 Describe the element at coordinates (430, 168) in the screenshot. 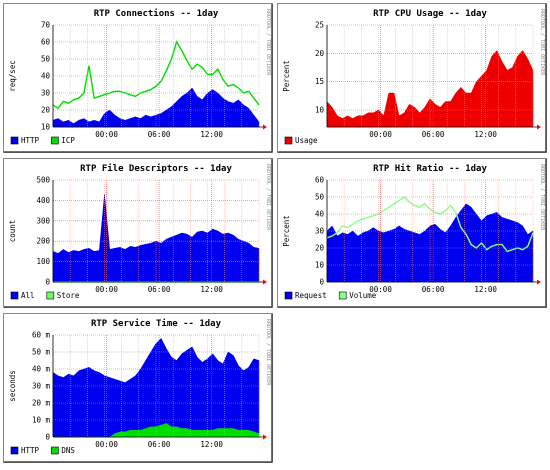

I see `chart-title: RTP Hit Ratio -- 1day` at that location.